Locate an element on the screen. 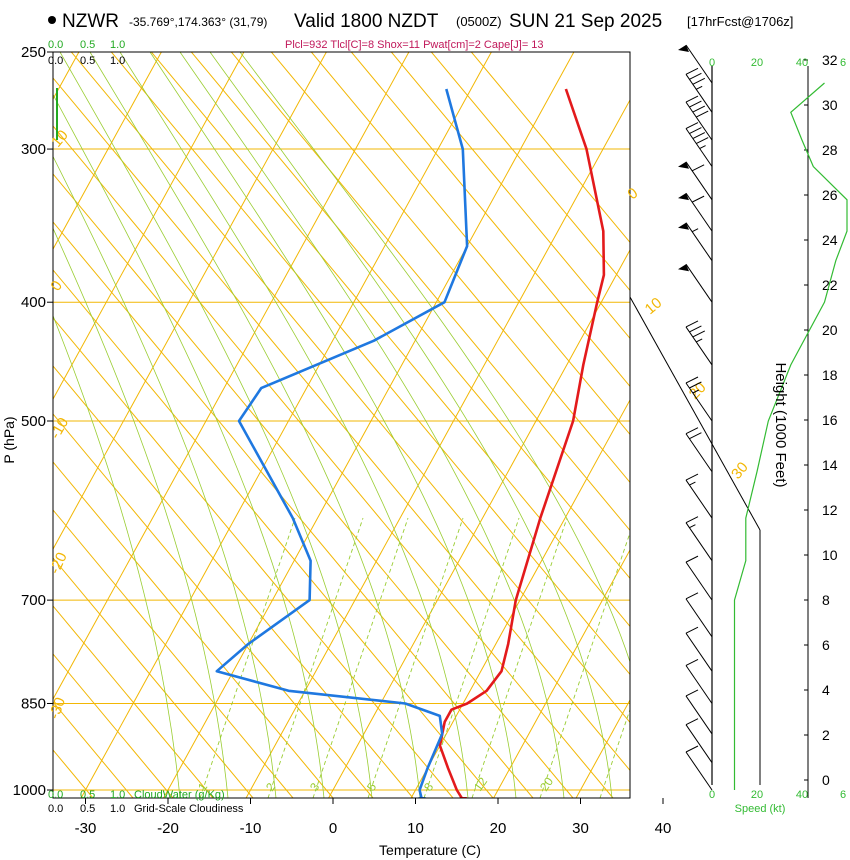 The width and height of the screenshot is (850, 860). speed-axis-title: Speed (kt) is located at coordinates (760, 809).